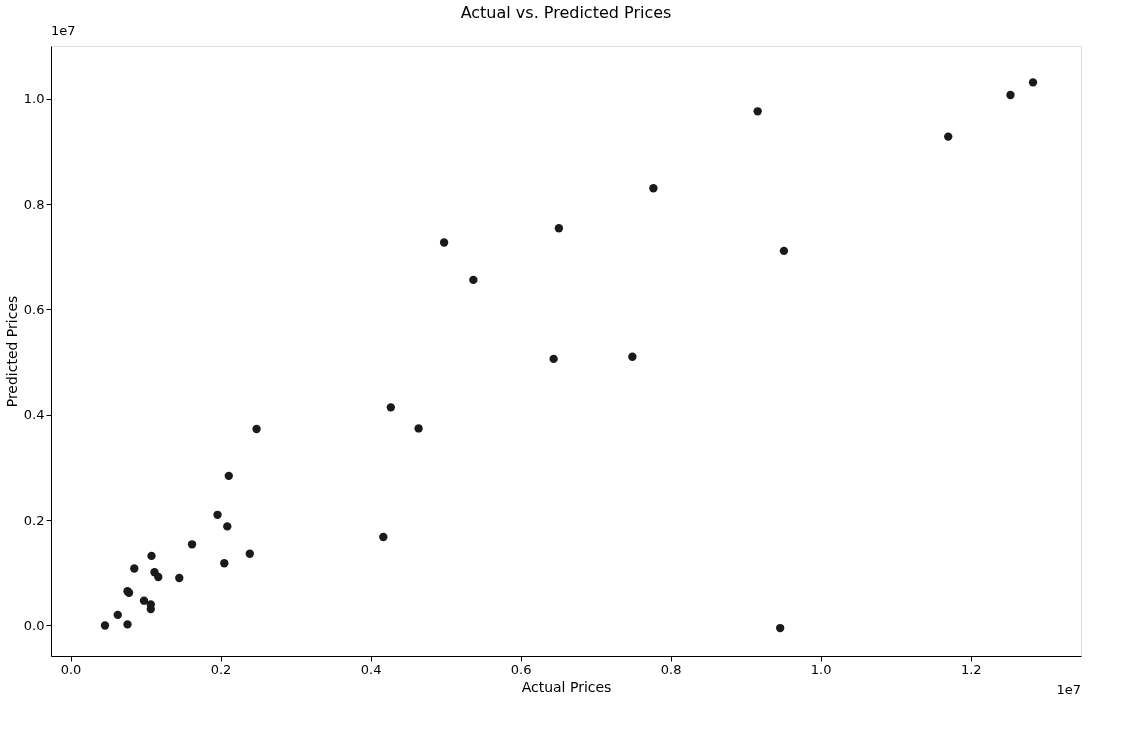 This screenshot has height=740, width=1132. I want to click on x-tick-label: 1.2, so click(971, 669).